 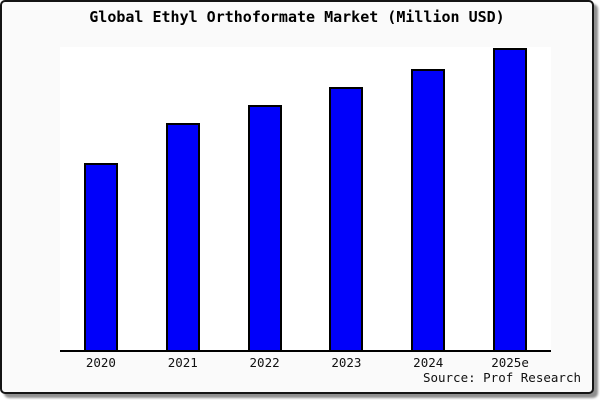 What do you see at coordinates (264, 362) in the screenshot?
I see `x-tick-label-2022: 2022` at bounding box center [264, 362].